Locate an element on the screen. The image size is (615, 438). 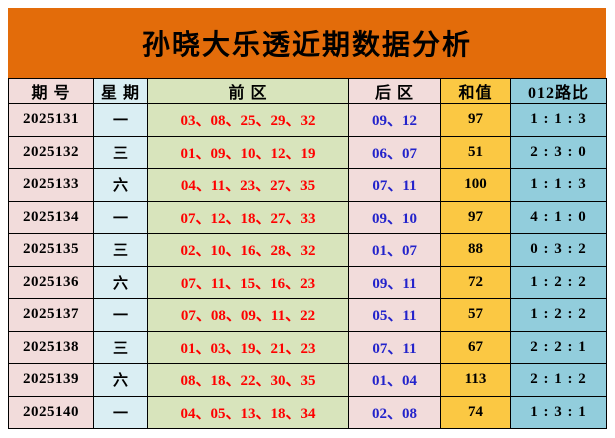
period-cell: 2025136 is located at coordinates (51, 282).